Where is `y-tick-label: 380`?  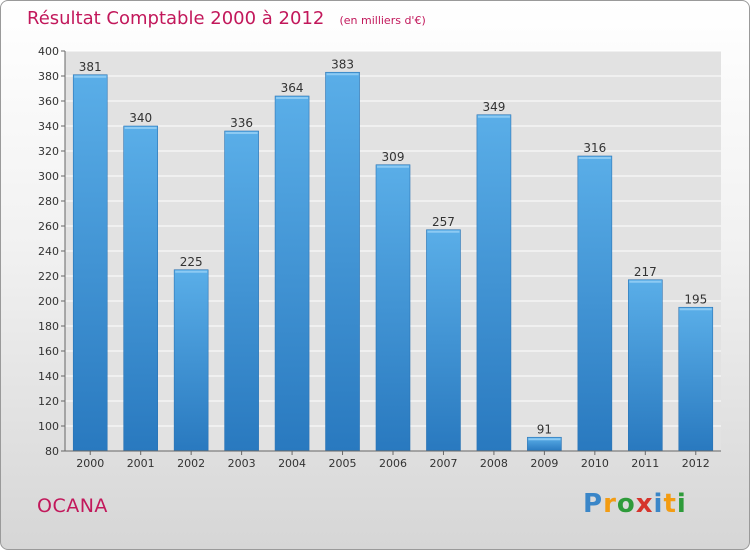 y-tick-label: 380 is located at coordinates (48, 76).